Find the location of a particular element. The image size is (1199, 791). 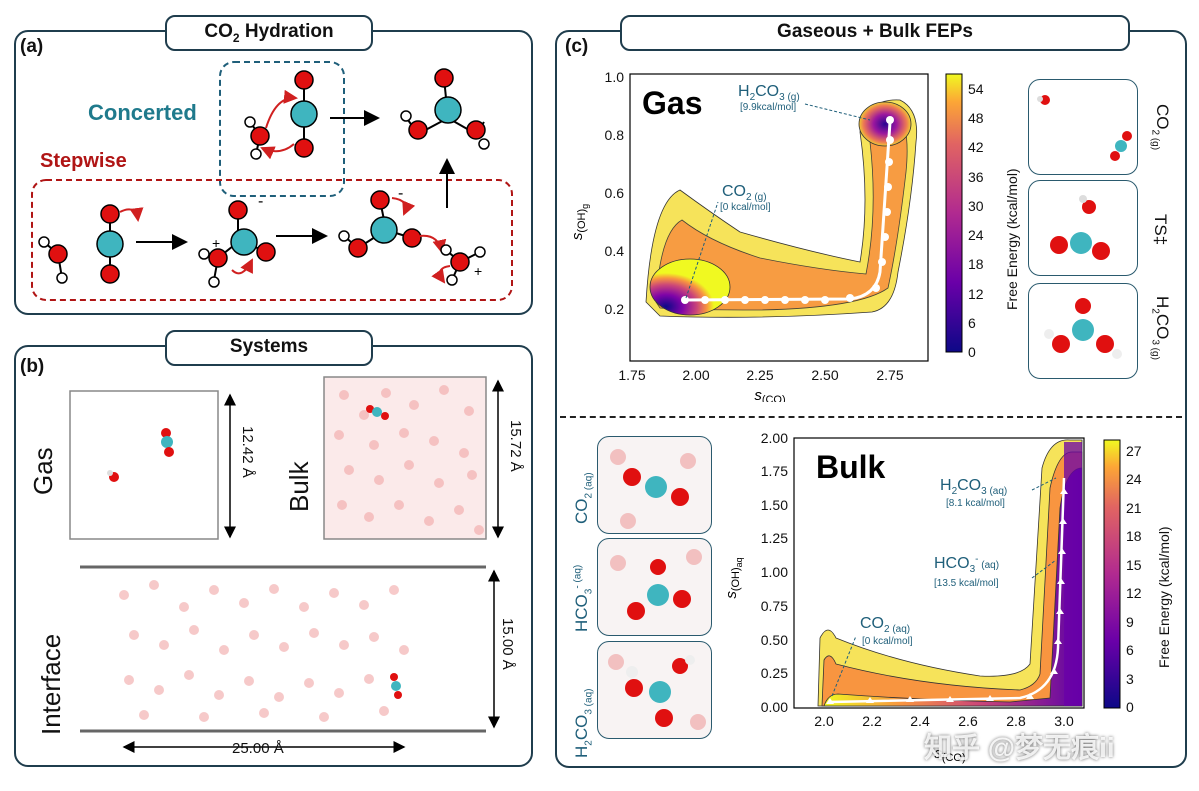

bulk-cbar-tick: 18 is located at coordinates (1134, 536).